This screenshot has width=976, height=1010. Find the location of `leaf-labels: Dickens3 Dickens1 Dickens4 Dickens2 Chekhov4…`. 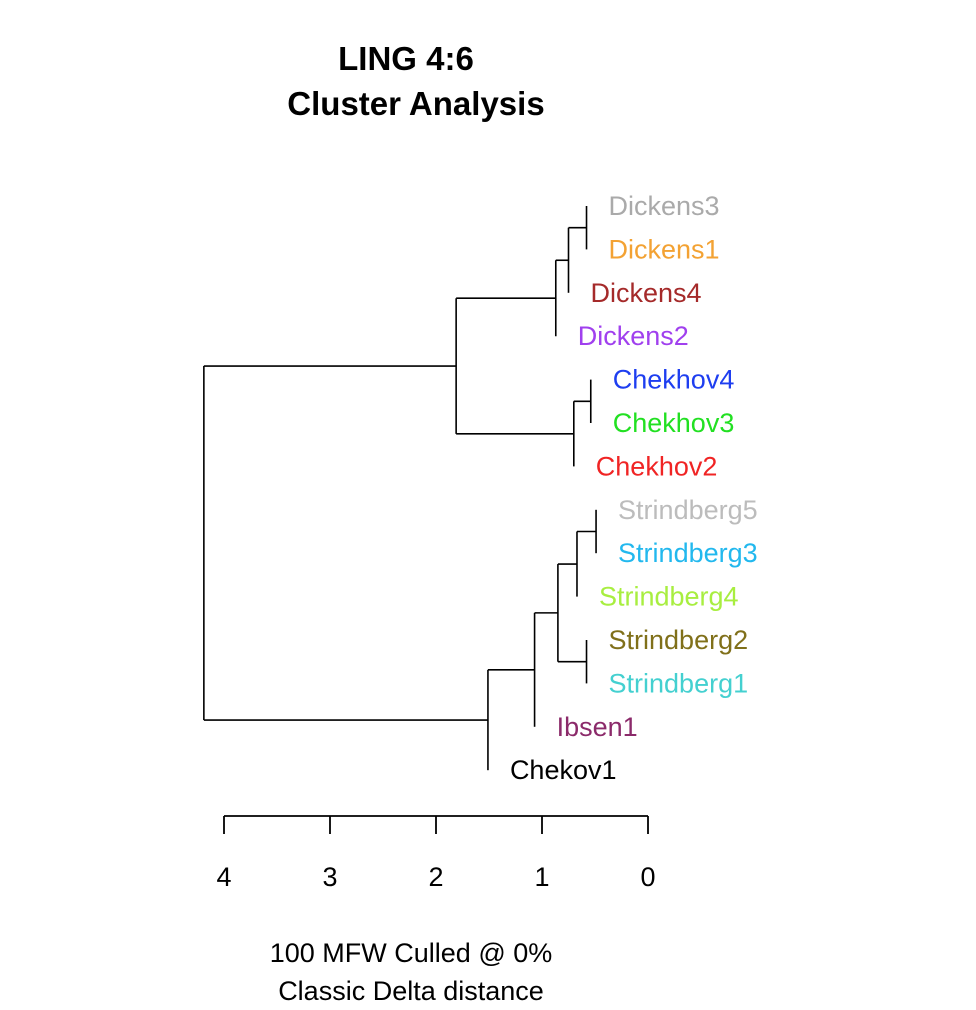

leaf-labels: Dickens3 Dickens1 Dickens4 Dickens2 Chekhov4… is located at coordinates (634, 488).